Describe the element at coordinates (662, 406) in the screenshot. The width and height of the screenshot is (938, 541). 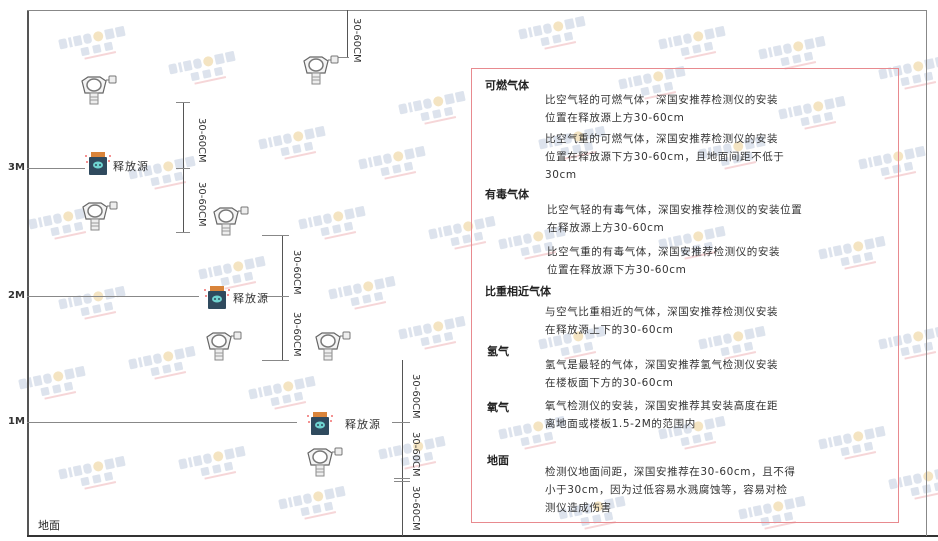
I see `text-line: 氧气检测仪的安装，深国安推荐其安装高度在距` at that location.